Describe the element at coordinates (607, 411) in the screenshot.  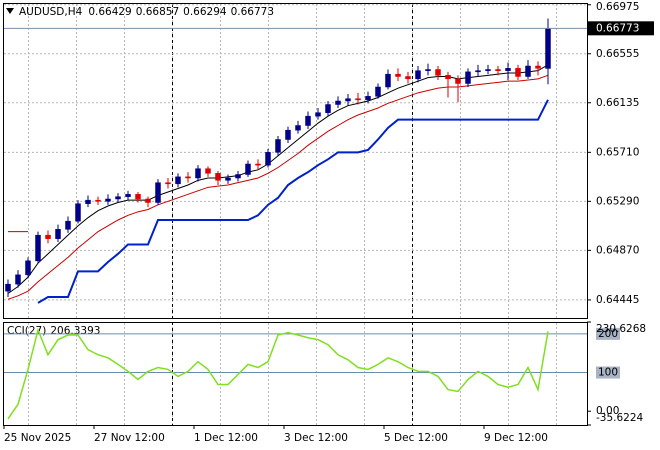
I see `y-tick-label: 0.00` at that location.